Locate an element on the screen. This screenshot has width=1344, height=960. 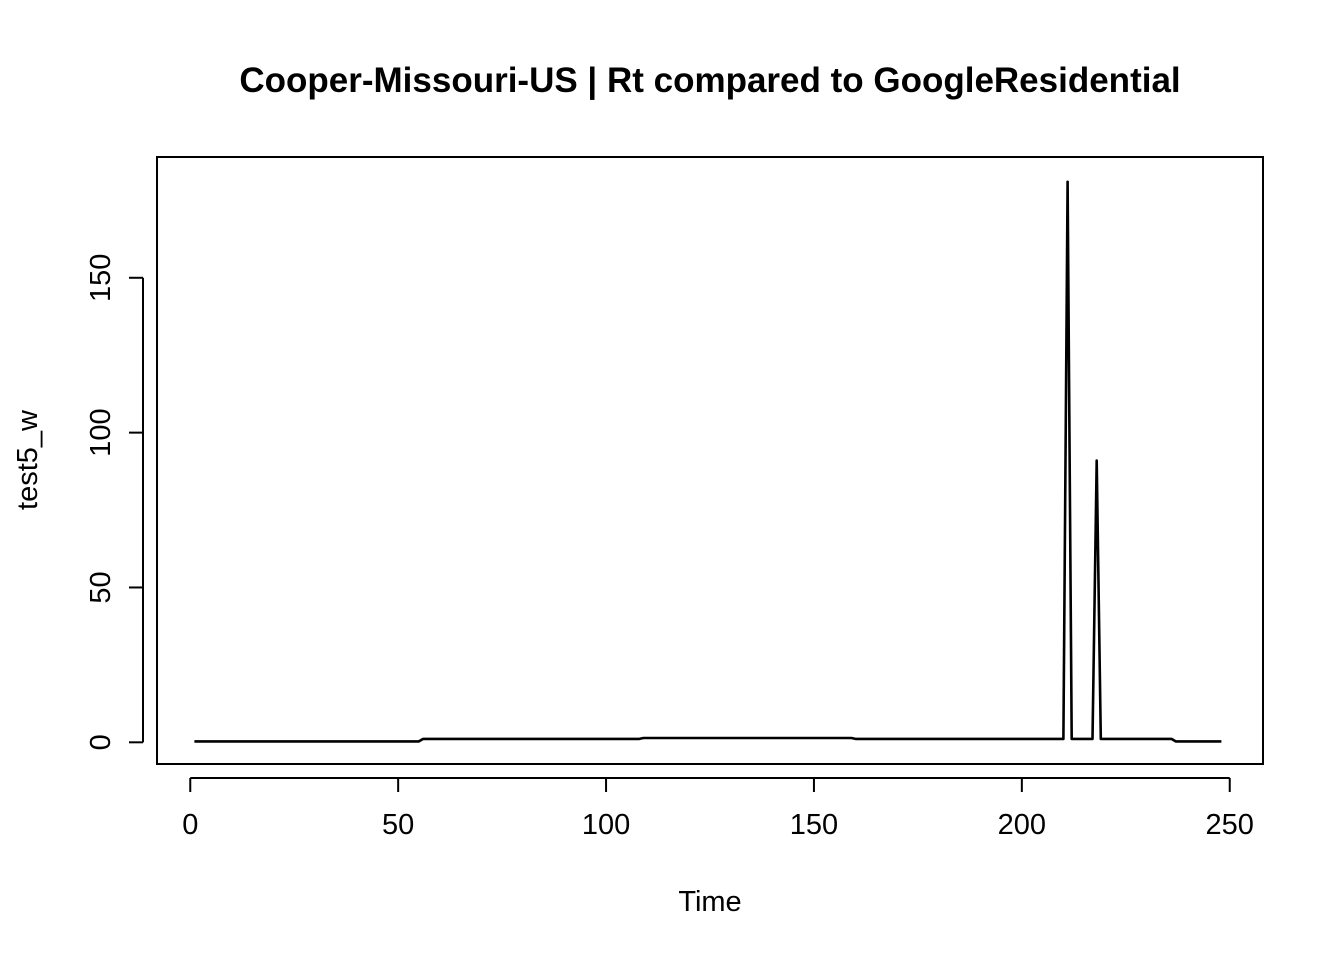
x-tick-label: 100 is located at coordinates (606, 825).